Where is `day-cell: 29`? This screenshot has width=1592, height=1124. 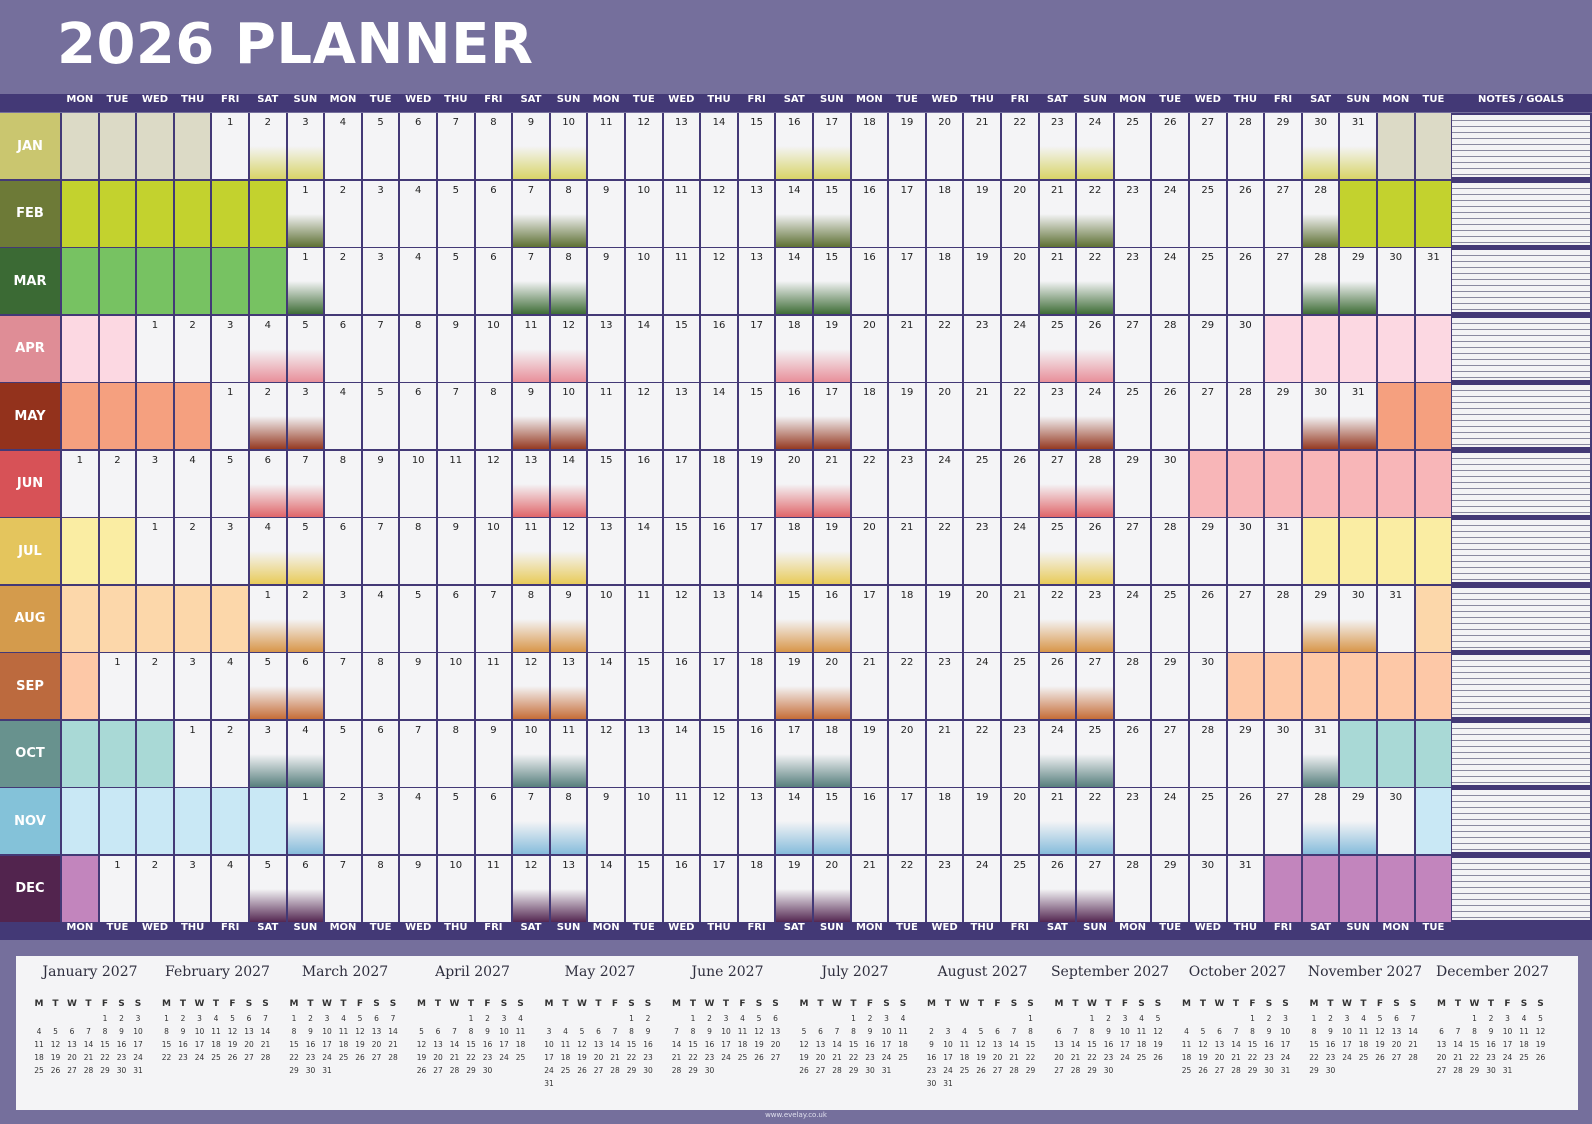
day-cell: 29 is located at coordinates (1208, 348).